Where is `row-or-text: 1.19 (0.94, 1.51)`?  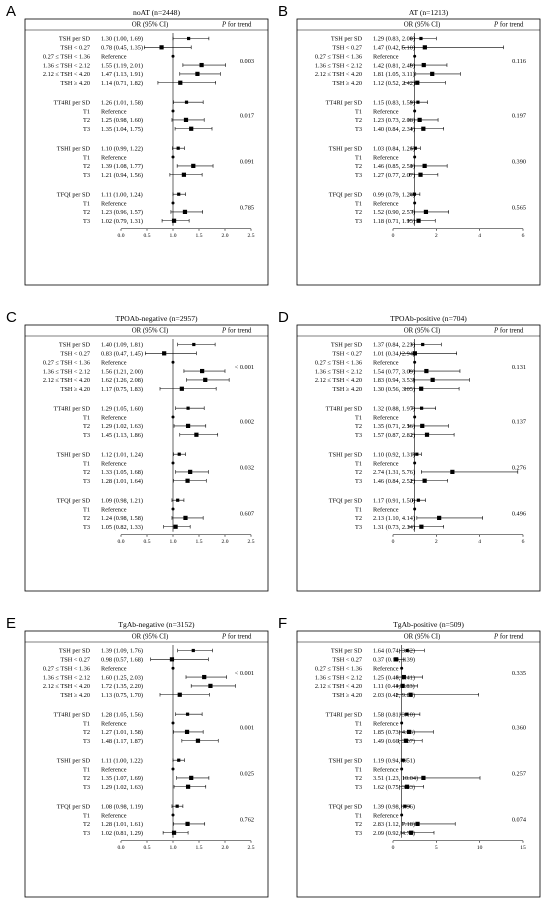 row-or-text: 1.19 (0.94, 1.51) is located at coordinates (394, 760).